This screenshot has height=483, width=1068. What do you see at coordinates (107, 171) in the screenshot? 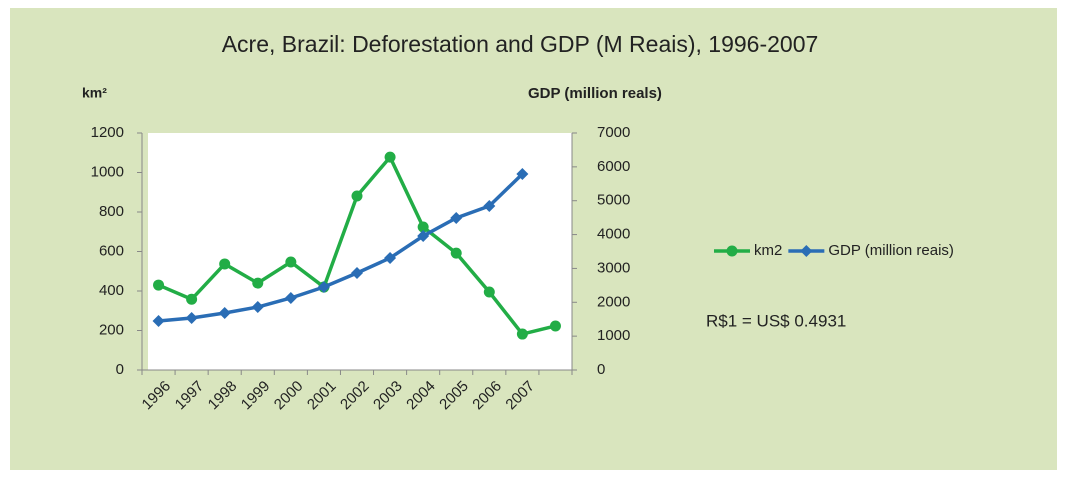
I see `y-tick-label: 1000` at bounding box center [107, 171].